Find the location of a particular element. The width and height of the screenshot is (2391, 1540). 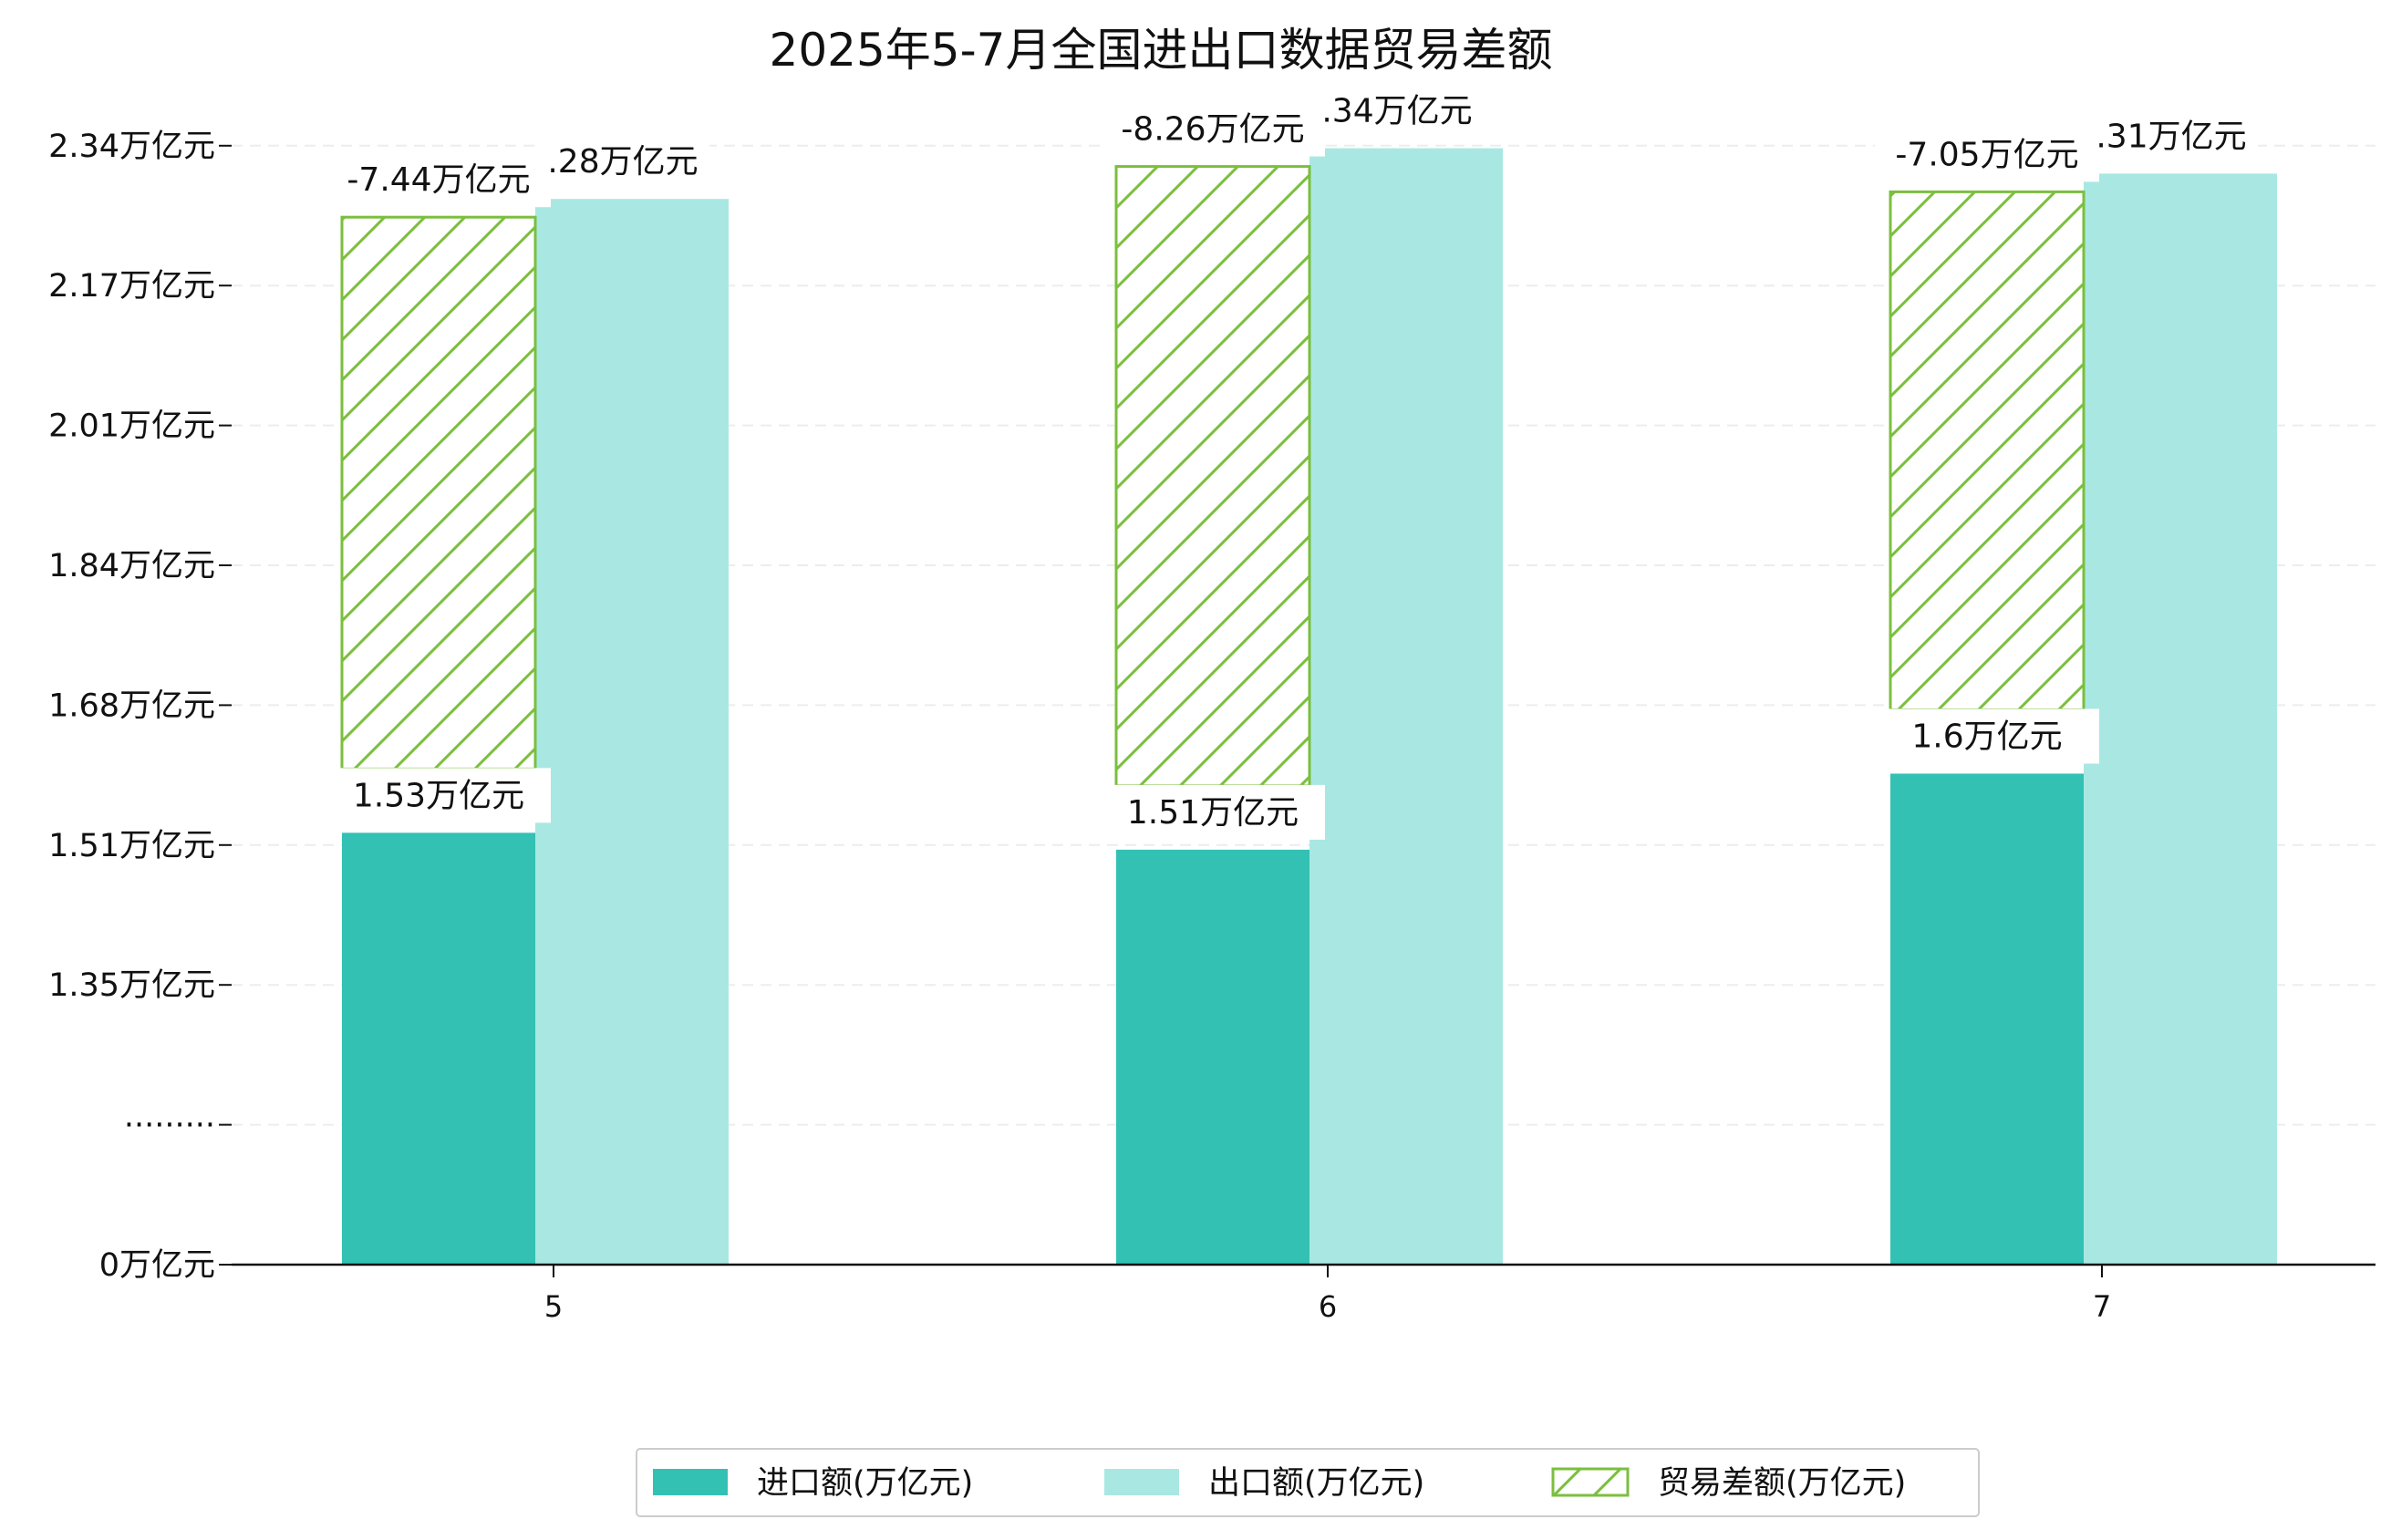

trade-balance-data-label: -7.05万亿元 is located at coordinates (1987, 154).